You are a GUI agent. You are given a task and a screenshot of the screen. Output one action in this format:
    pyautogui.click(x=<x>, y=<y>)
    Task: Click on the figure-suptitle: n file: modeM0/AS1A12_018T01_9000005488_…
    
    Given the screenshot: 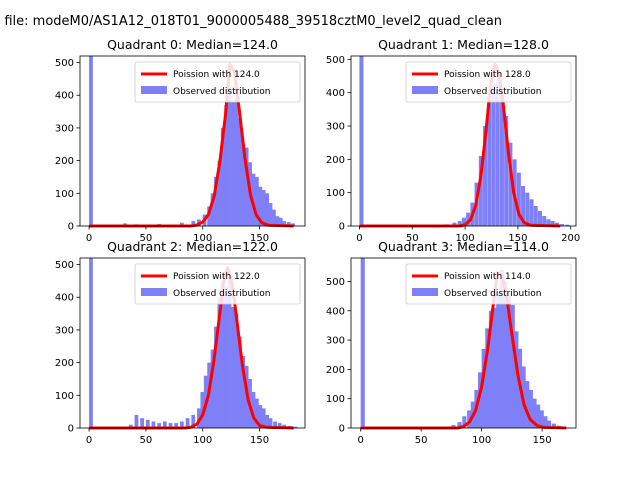 What is the action you would take?
    pyautogui.click(x=251, y=21)
    